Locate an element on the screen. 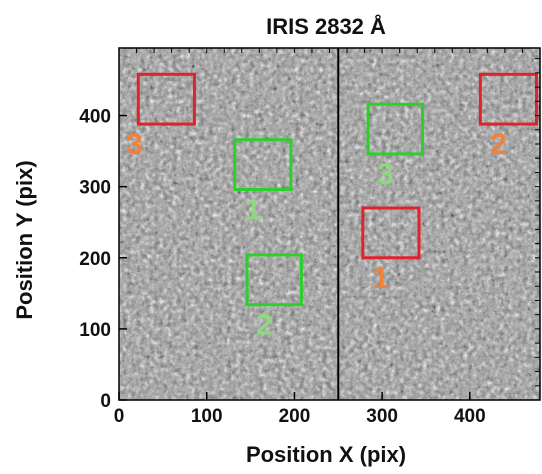 The image size is (542, 474). x-tick-label: 200 is located at coordinates (295, 416).